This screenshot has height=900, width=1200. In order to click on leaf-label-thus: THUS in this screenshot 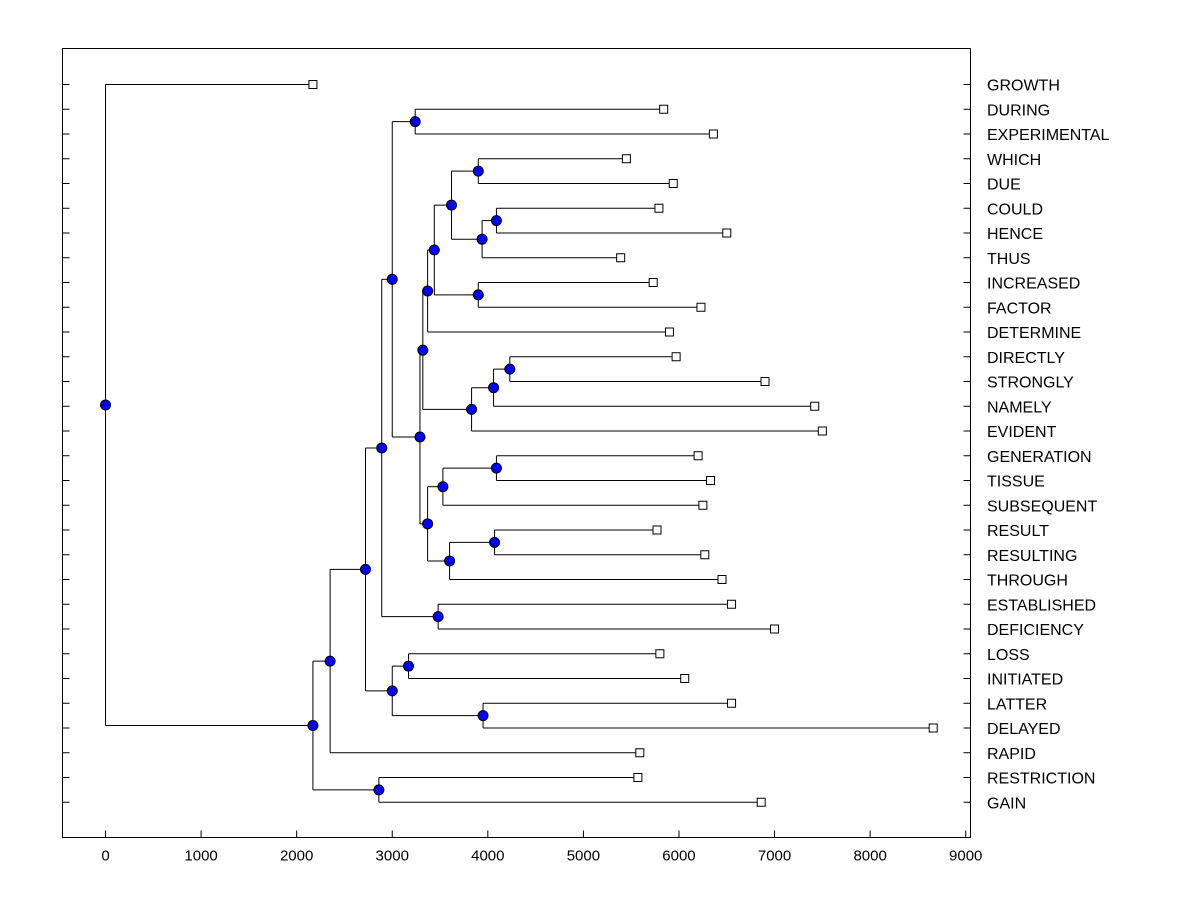, I will do `click(1009, 259)`.